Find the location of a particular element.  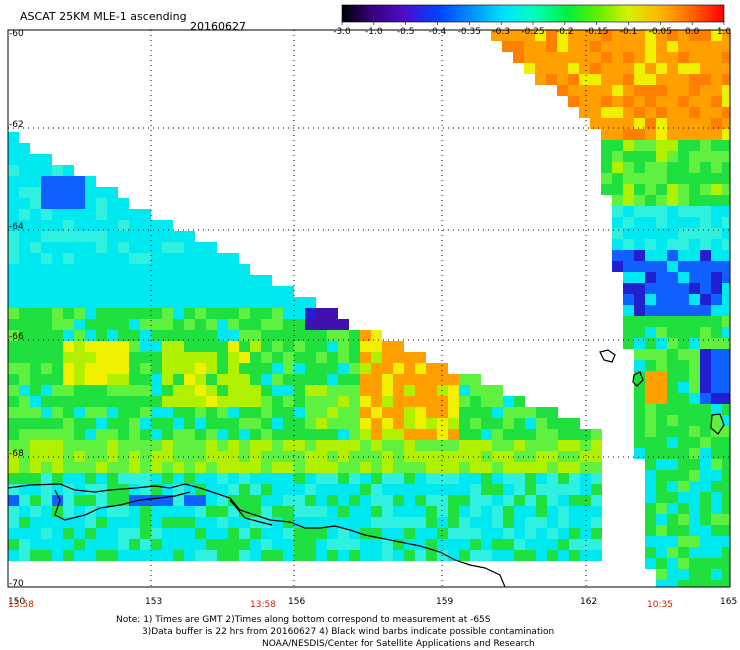

colorbar-label: -0.3 is located at coordinates (501, 32).